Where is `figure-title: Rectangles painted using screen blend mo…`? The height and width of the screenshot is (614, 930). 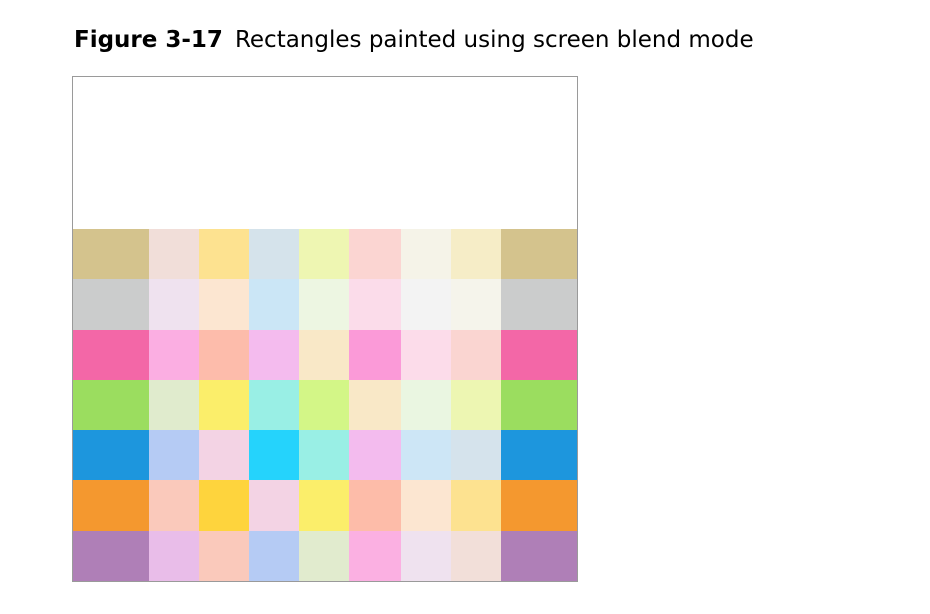 figure-title: Rectangles painted using screen blend mo… is located at coordinates (494, 40).